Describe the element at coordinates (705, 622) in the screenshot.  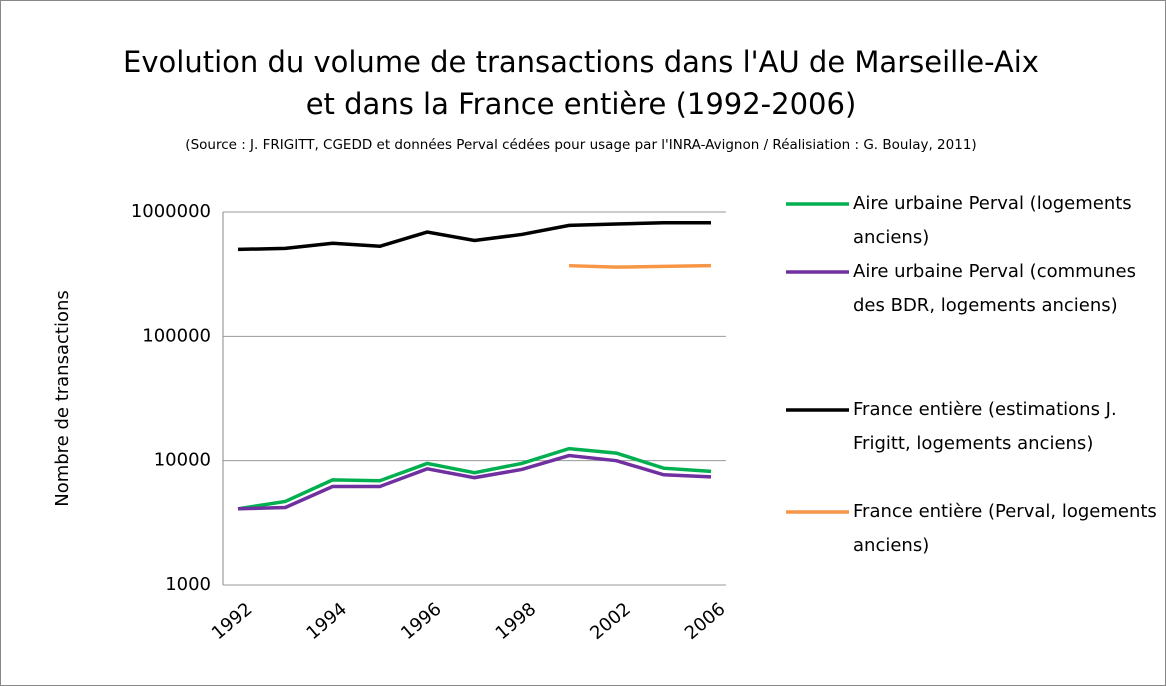
I see `x-tick-label: 2006` at that location.